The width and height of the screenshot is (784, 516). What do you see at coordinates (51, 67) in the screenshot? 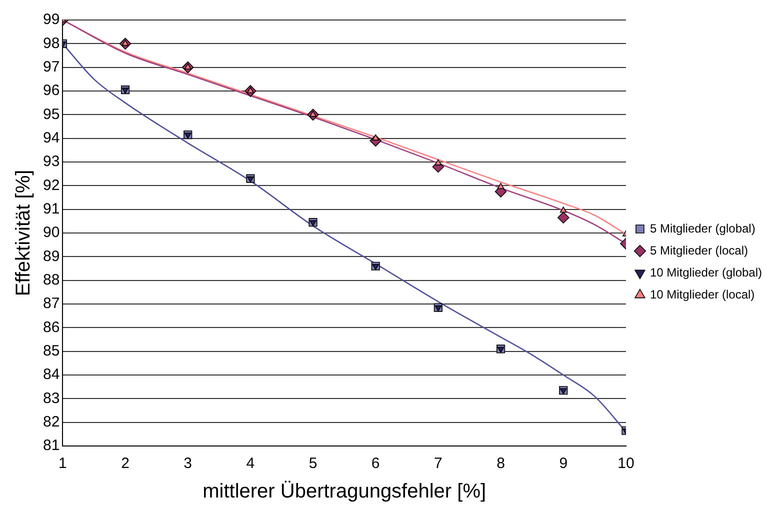
I see `y-tick-label: 97` at bounding box center [51, 67].